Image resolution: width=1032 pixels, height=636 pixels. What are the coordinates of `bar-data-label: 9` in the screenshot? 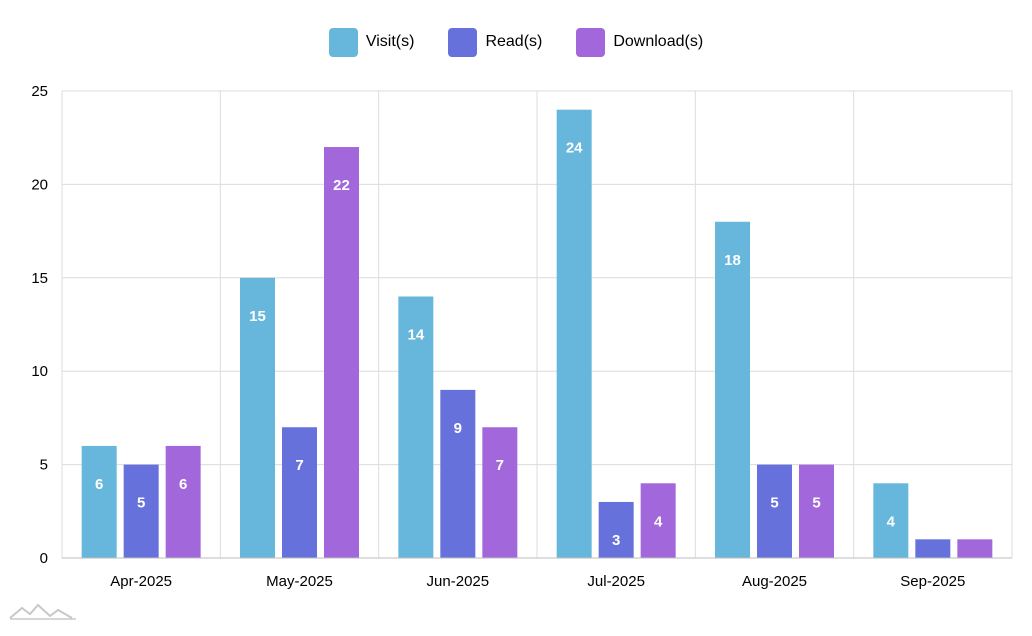 It's located at (458, 428).